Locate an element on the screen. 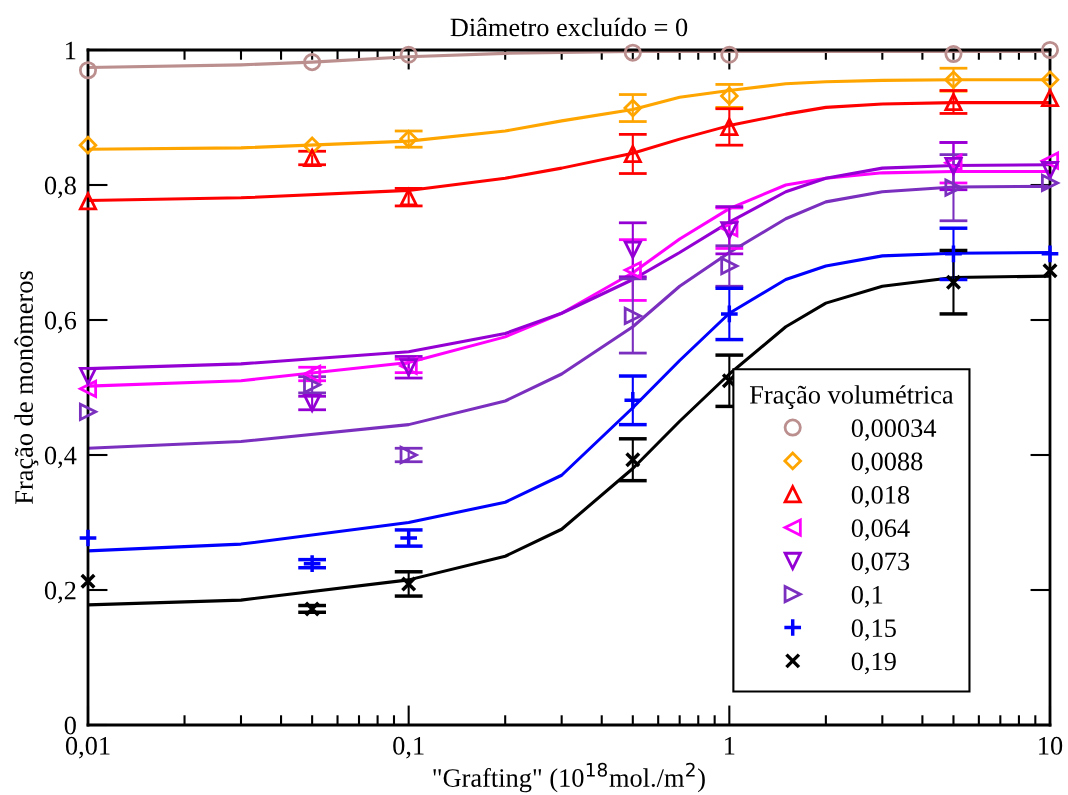 Image resolution: width=1068 pixels, height=795 pixels. legend-label: 0,0088 is located at coordinates (887, 463).